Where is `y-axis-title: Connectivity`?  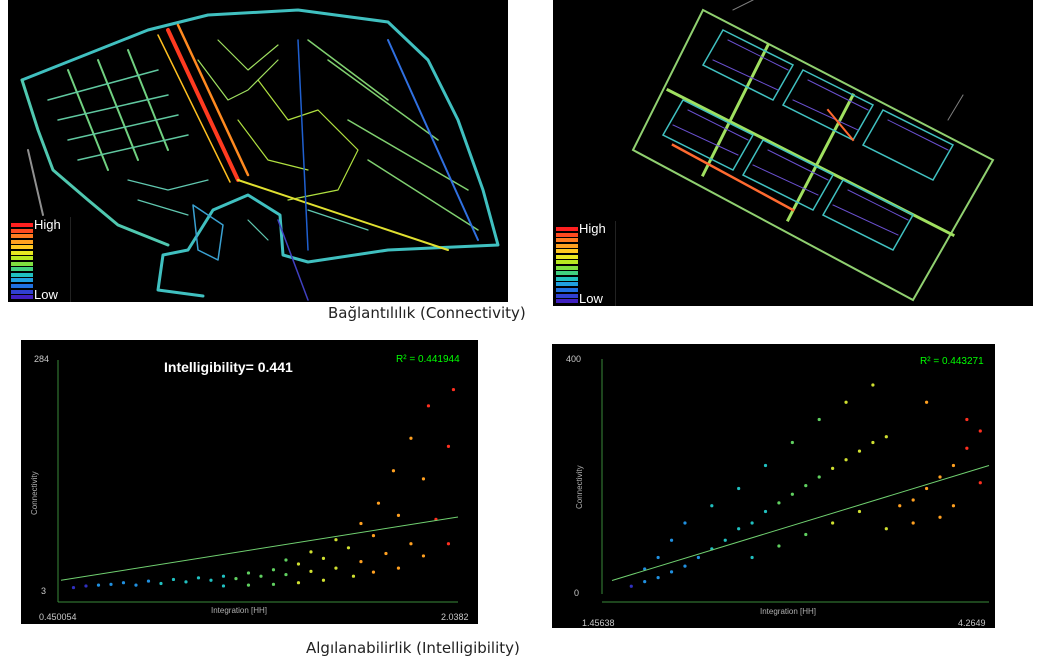
y-axis-title: Connectivity is located at coordinates (579, 487).